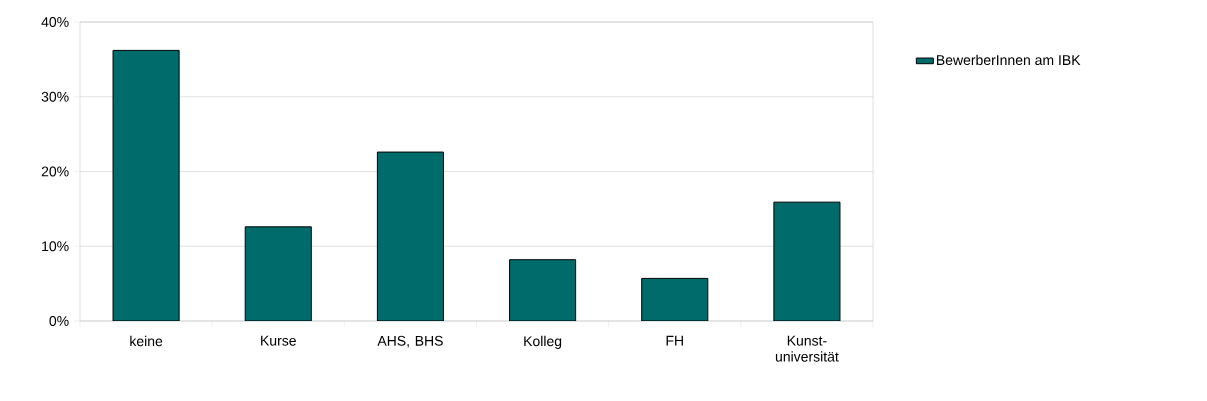  What do you see at coordinates (55, 22) in the screenshot?
I see `y-tick-label: 40%` at bounding box center [55, 22].